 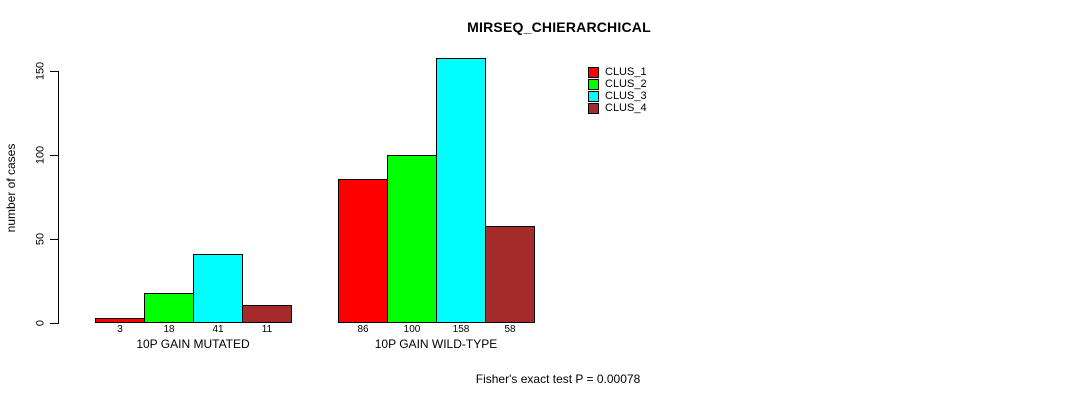 I want to click on category-label: 10P GAIN WILD-TYPE, so click(x=436, y=344).